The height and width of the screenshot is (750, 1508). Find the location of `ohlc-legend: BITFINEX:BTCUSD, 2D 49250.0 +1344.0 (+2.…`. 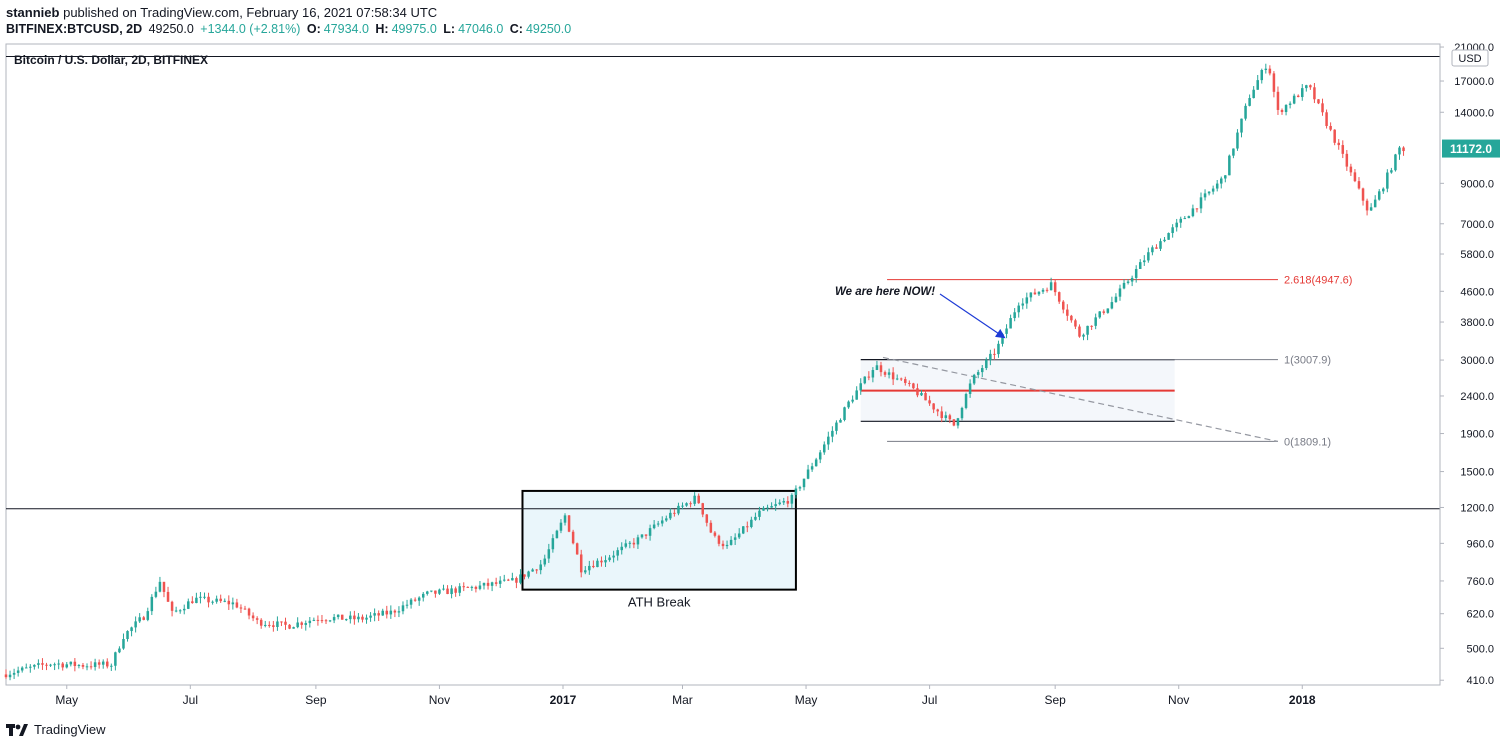

ohlc-legend: BITFINEX:BTCUSD, 2D 49250.0 +1344.0 (+2.… is located at coordinates (290, 29).